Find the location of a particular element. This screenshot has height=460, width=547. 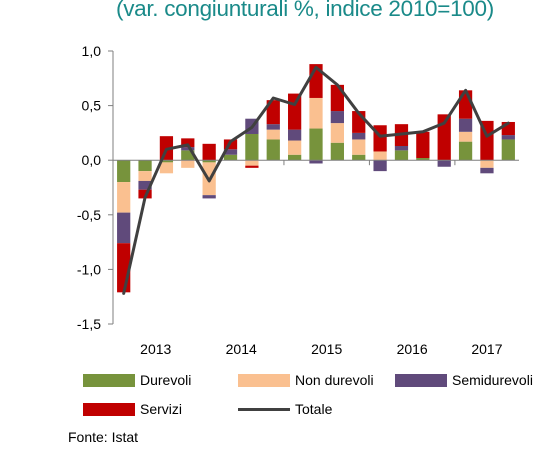

legend-label-servizi: Servizi is located at coordinates (161, 409).